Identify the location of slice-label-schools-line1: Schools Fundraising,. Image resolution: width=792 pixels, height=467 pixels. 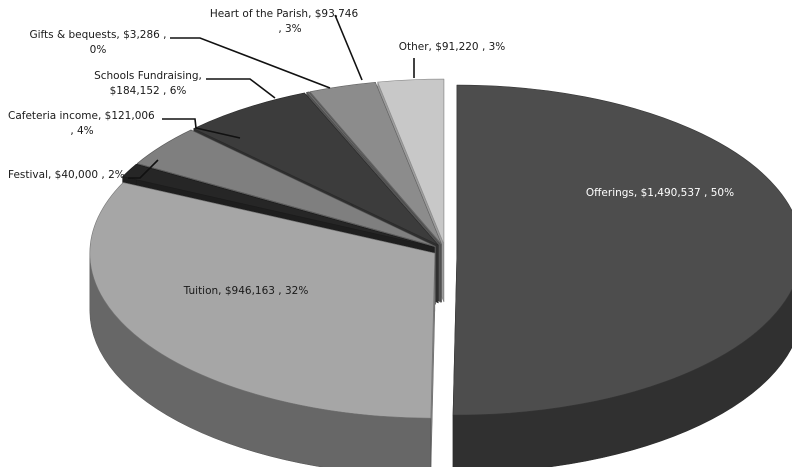
(148, 76).